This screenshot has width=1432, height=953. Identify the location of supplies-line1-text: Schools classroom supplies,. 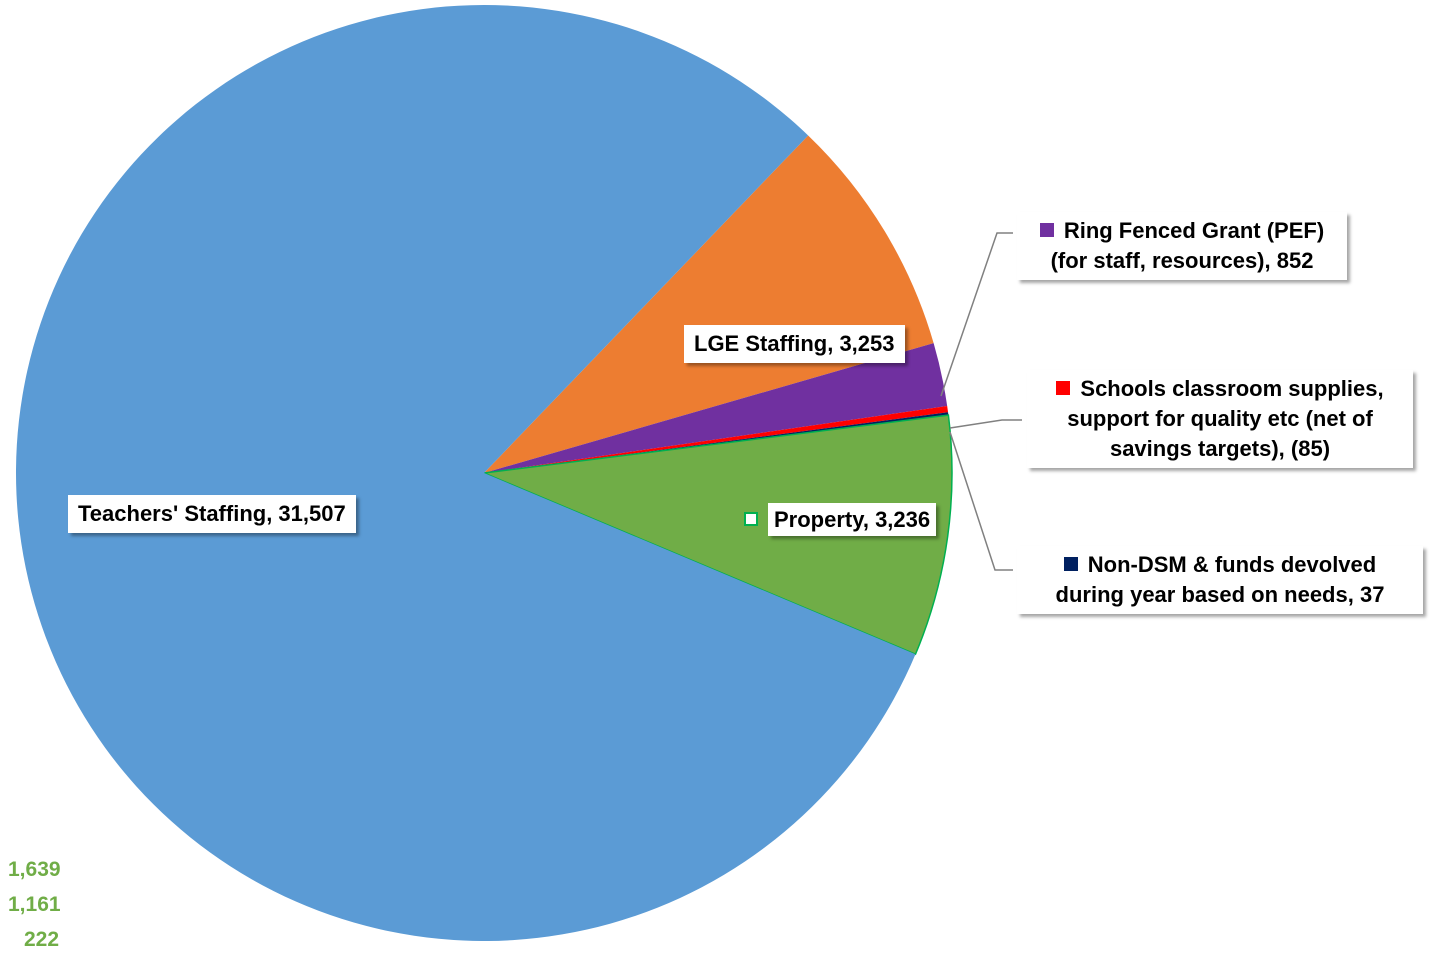
(1232, 388).